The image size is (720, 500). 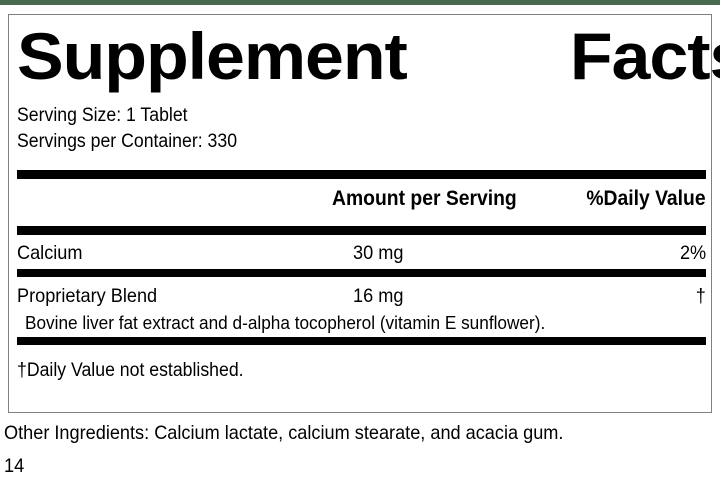 What do you see at coordinates (646, 198) in the screenshot?
I see `header-daily-value: %Daily Value` at bounding box center [646, 198].